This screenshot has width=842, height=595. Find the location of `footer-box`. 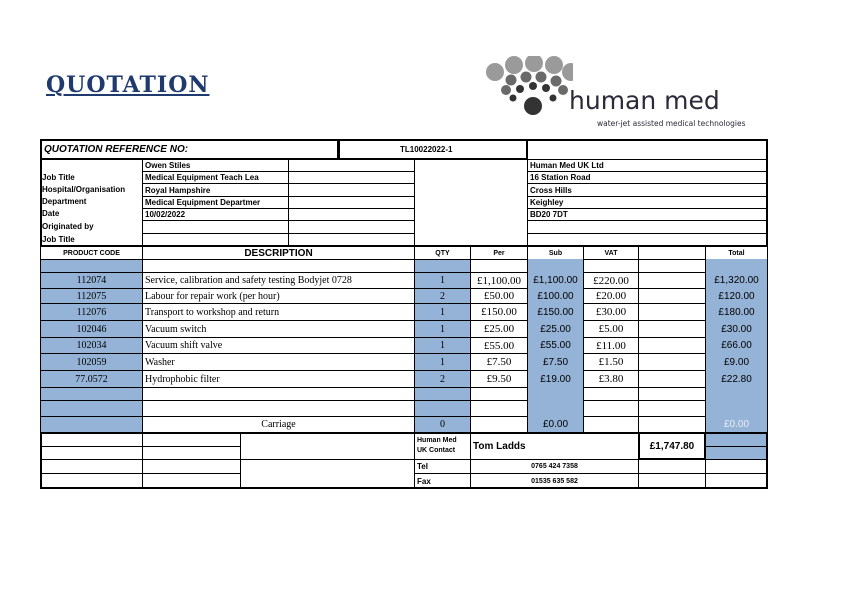

footer-box is located at coordinates (404, 460).